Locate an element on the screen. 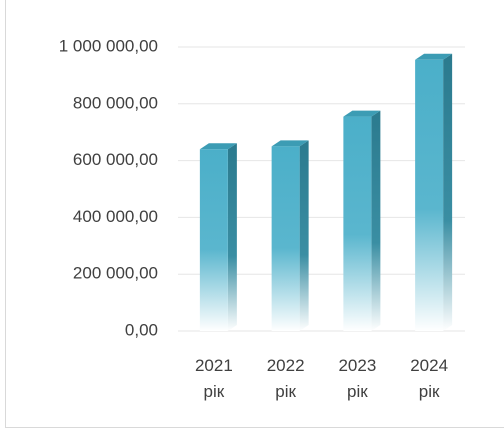 The image size is (504, 432). x-tick-label: 2024 рік is located at coordinates (429, 378).